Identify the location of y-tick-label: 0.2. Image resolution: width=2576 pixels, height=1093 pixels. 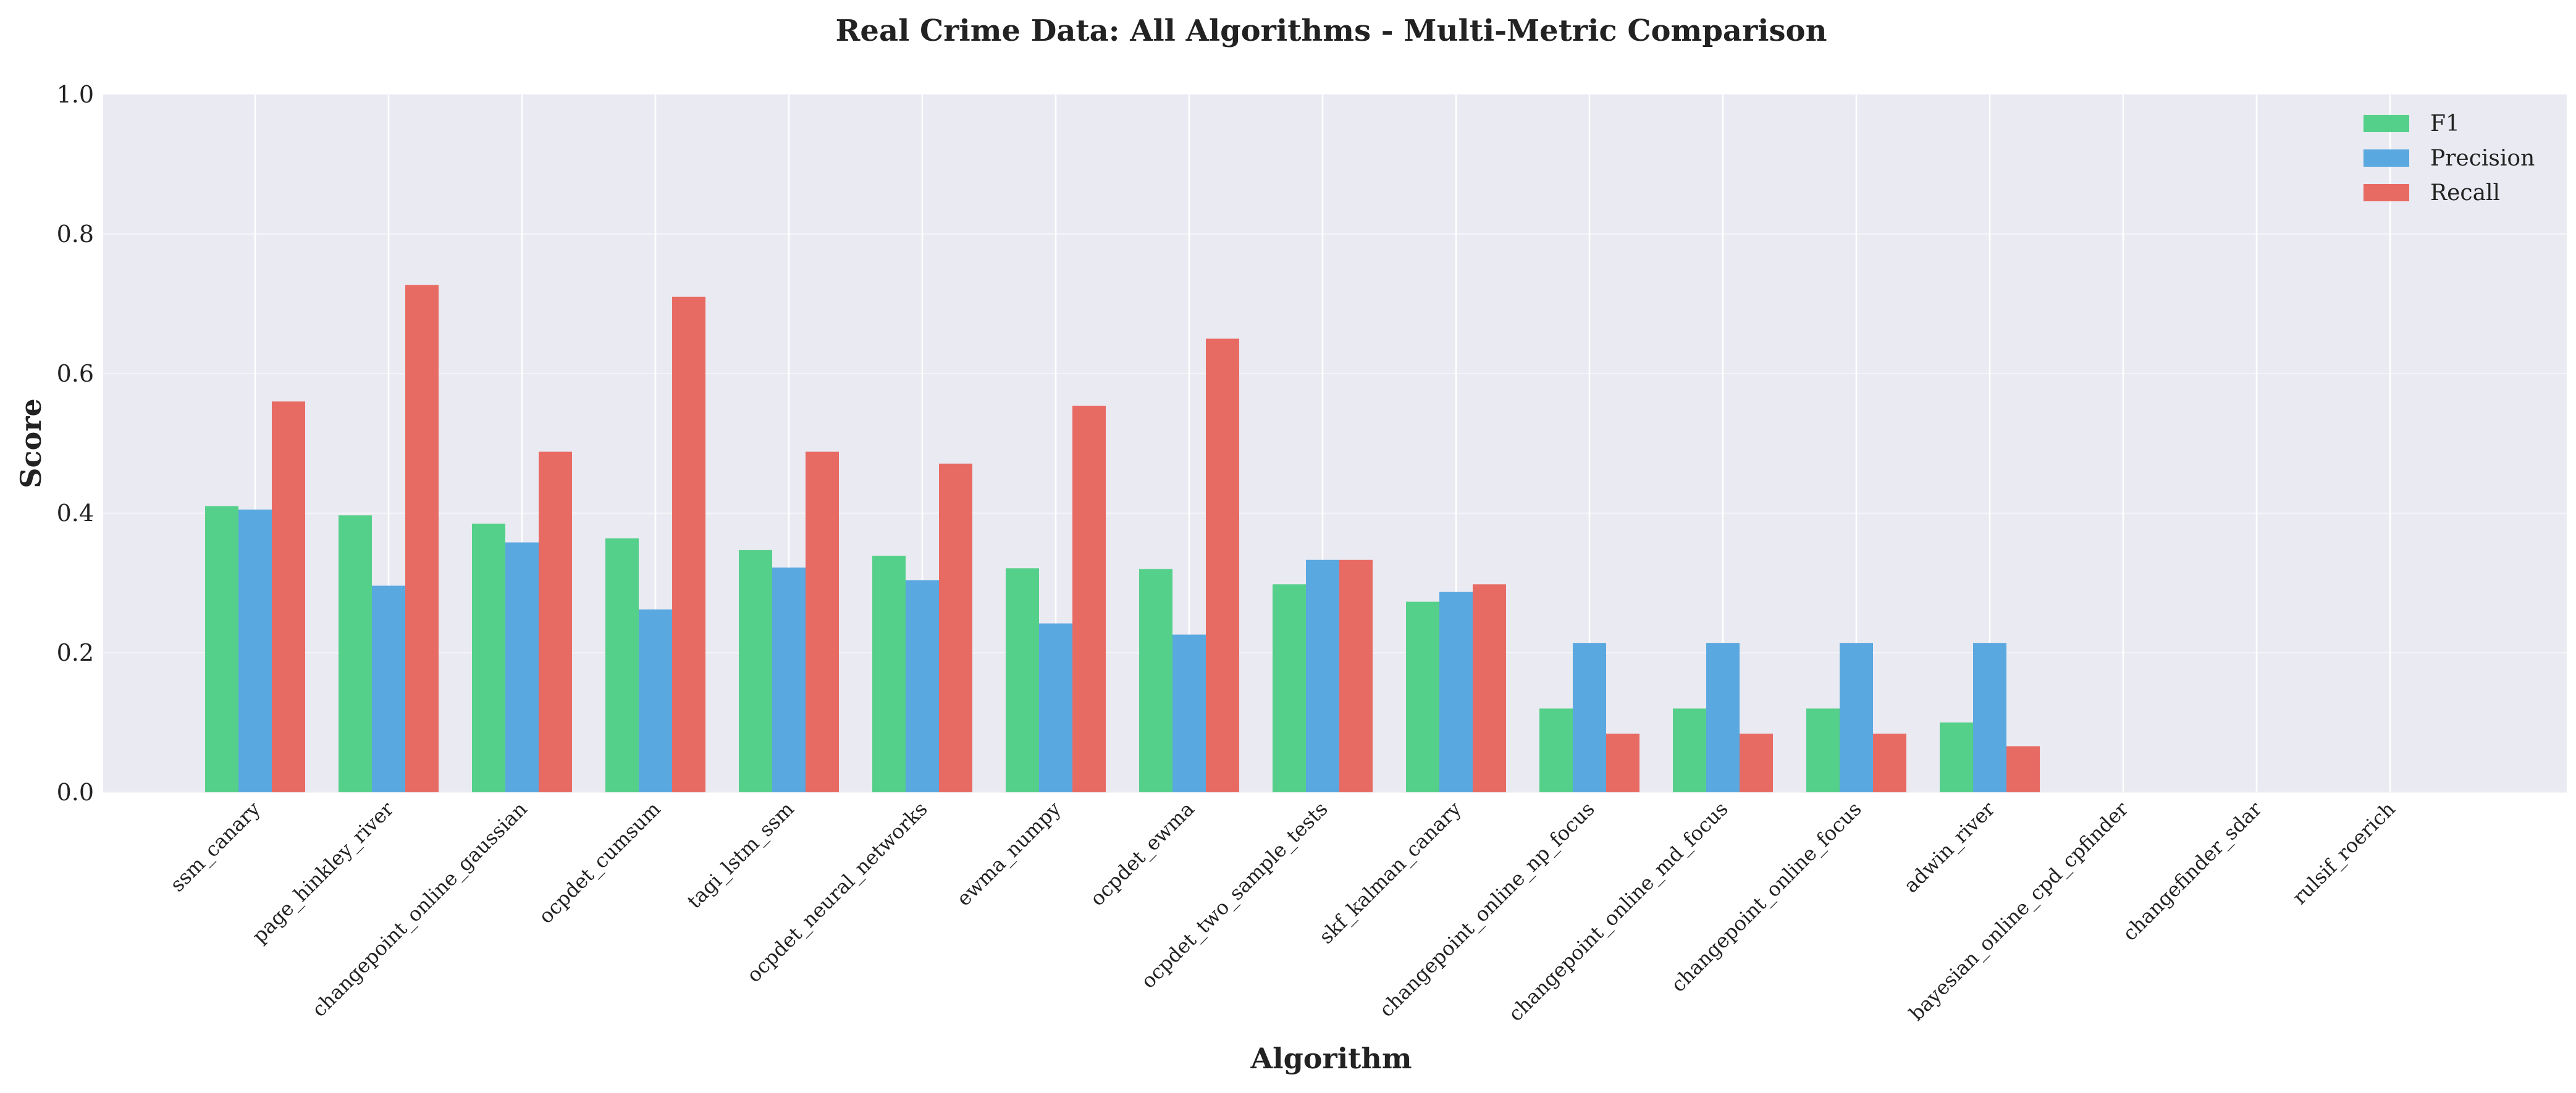
(75, 652).